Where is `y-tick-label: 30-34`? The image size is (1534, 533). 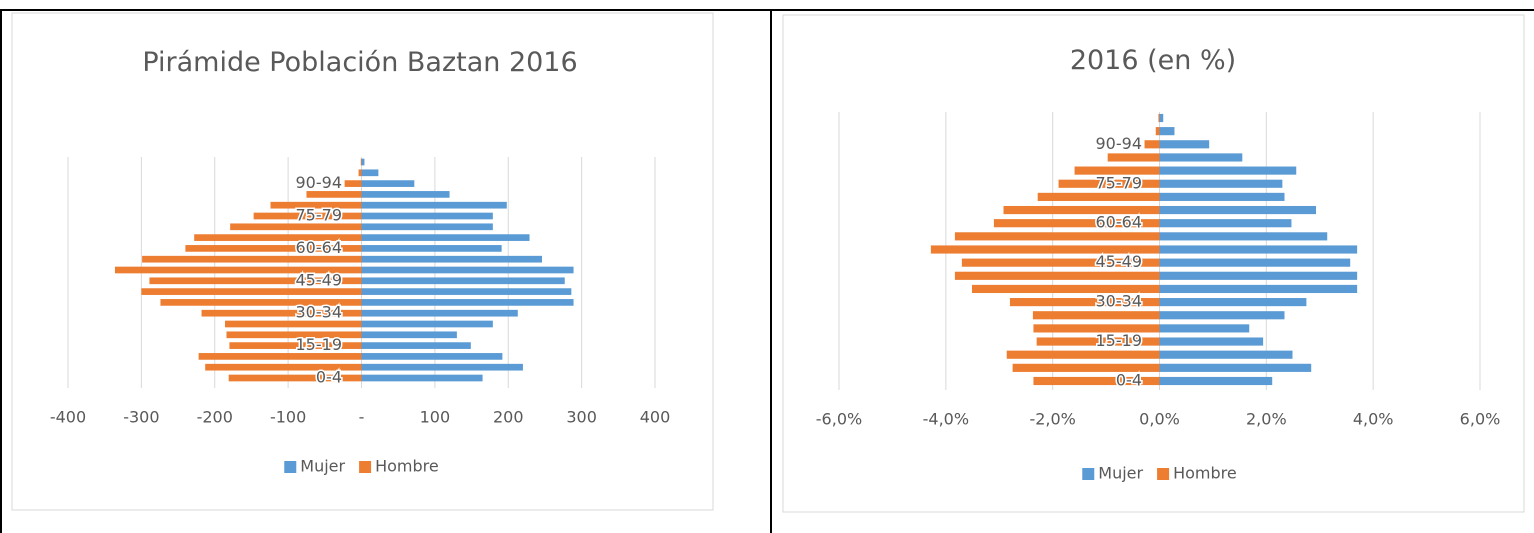 y-tick-label: 30-34 is located at coordinates (1119, 301).